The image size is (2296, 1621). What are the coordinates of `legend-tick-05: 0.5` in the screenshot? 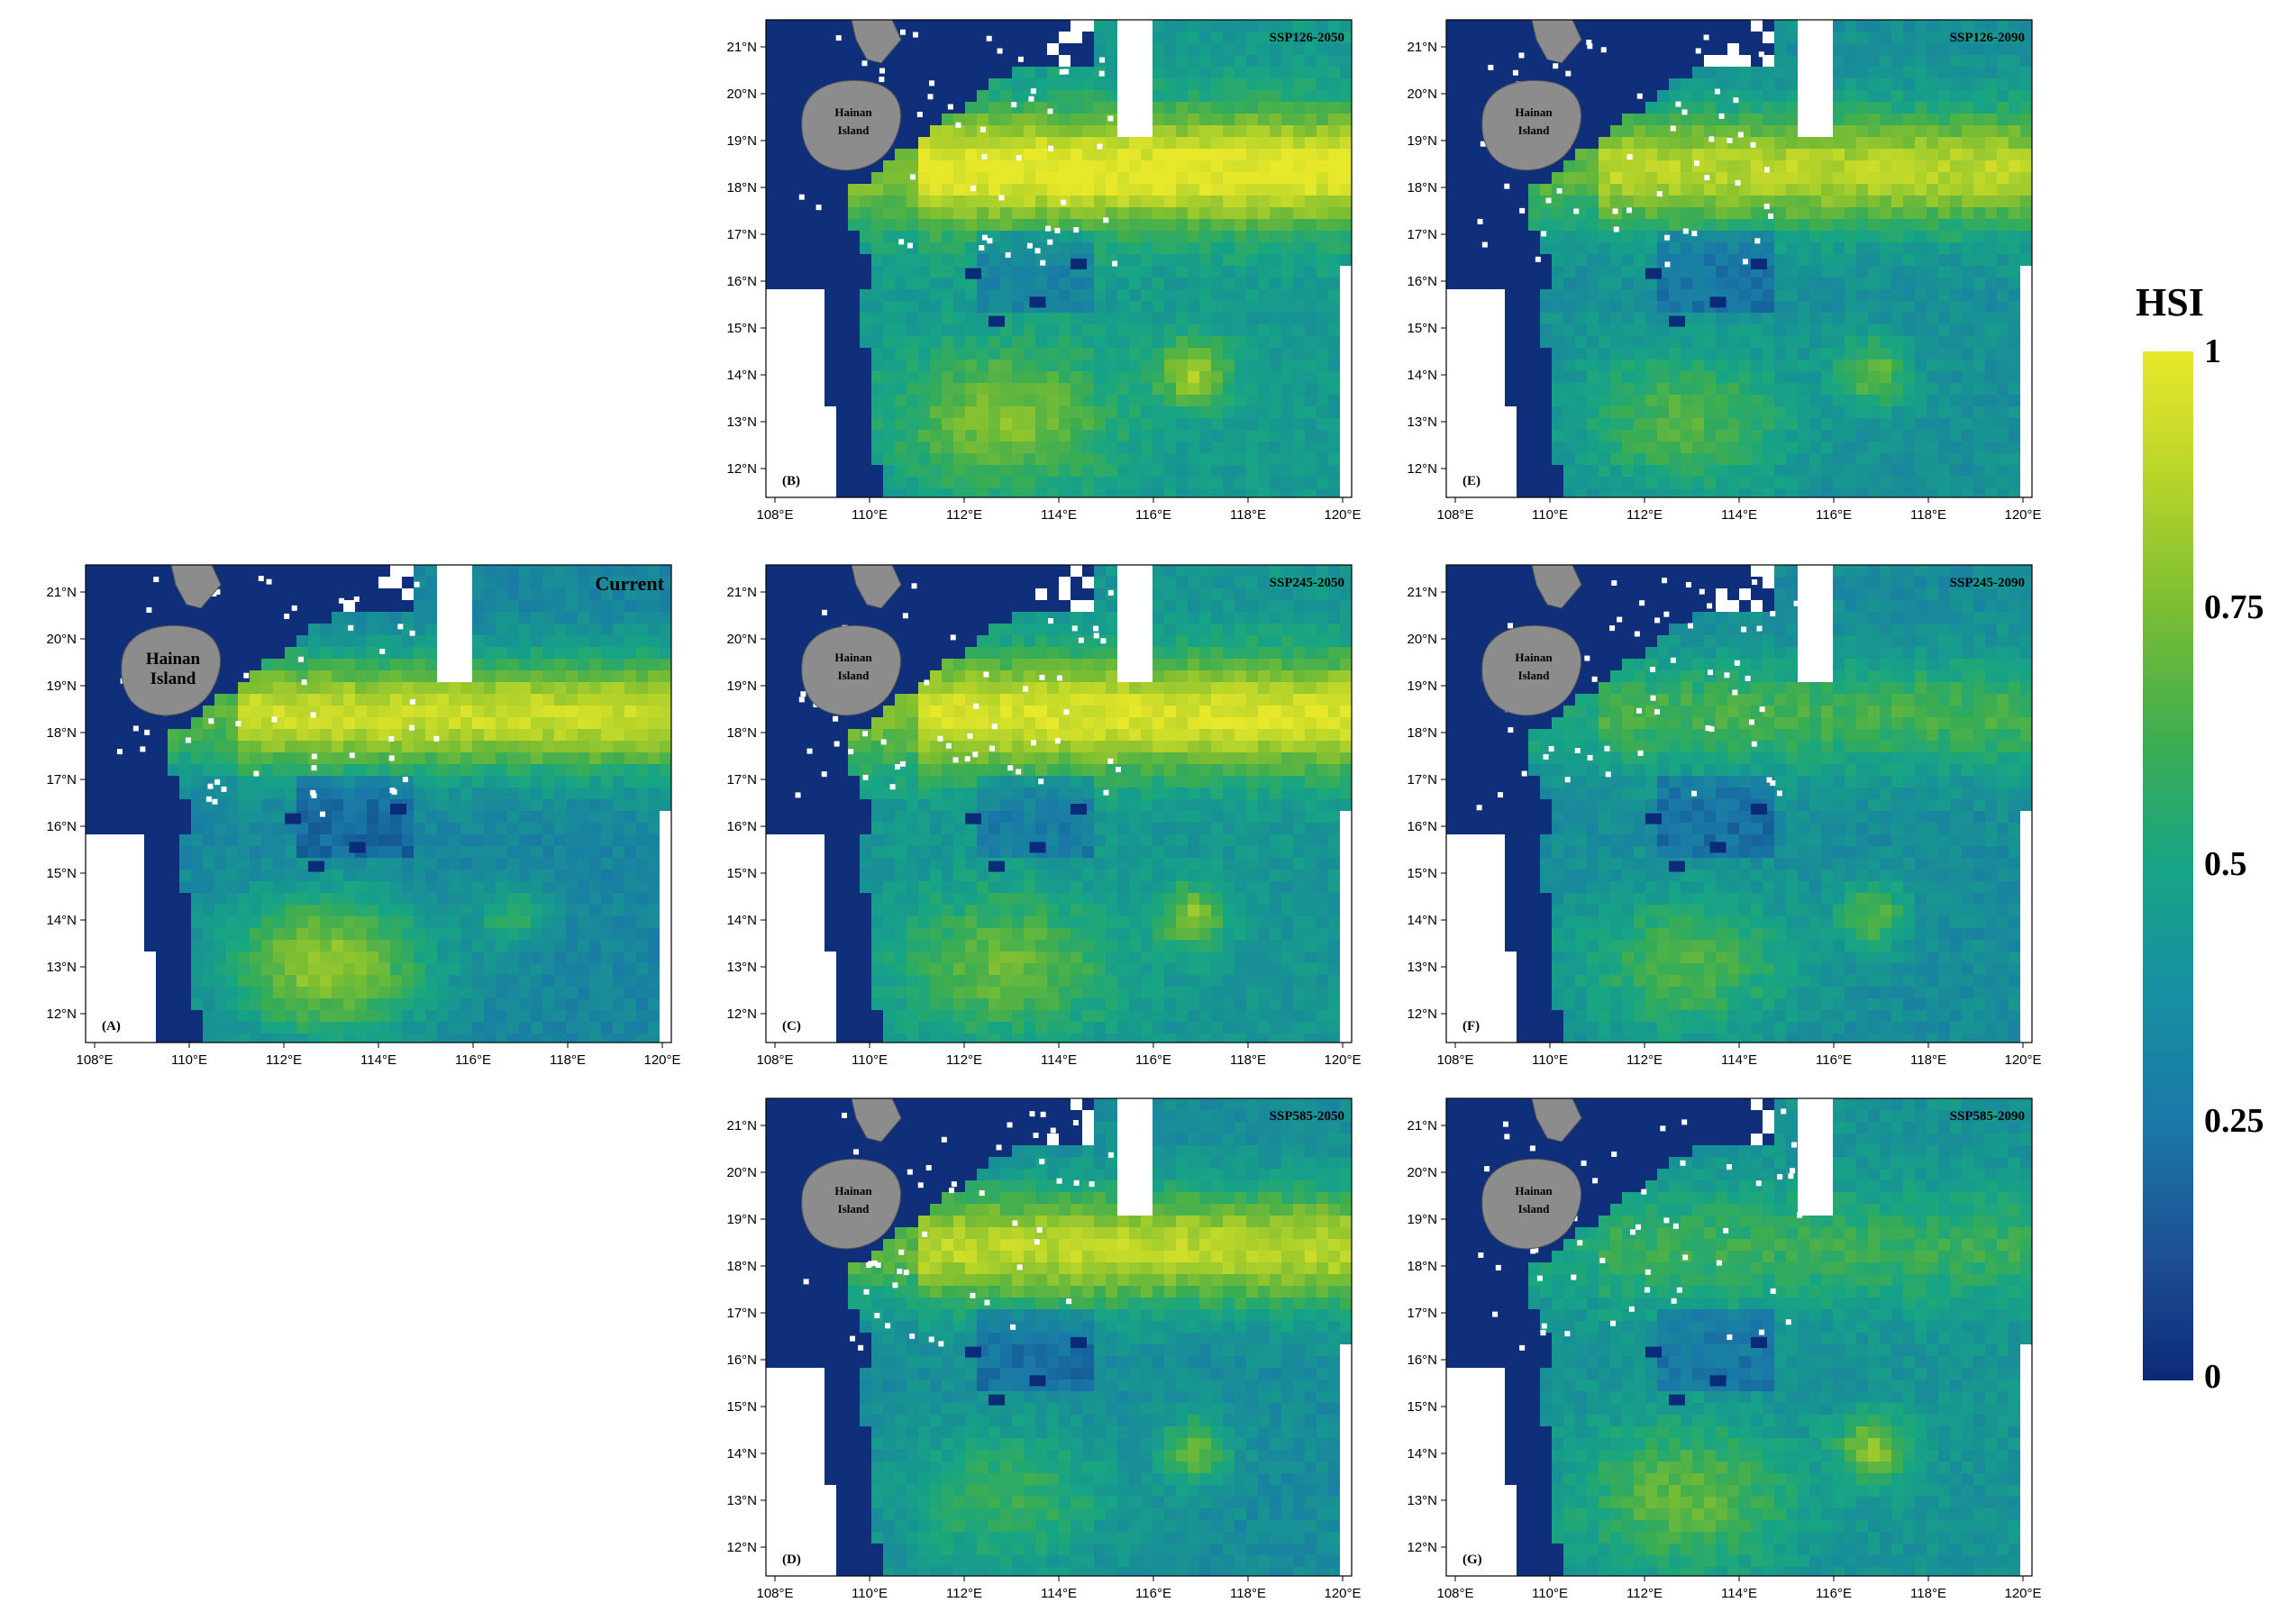 It's located at (2226, 864).